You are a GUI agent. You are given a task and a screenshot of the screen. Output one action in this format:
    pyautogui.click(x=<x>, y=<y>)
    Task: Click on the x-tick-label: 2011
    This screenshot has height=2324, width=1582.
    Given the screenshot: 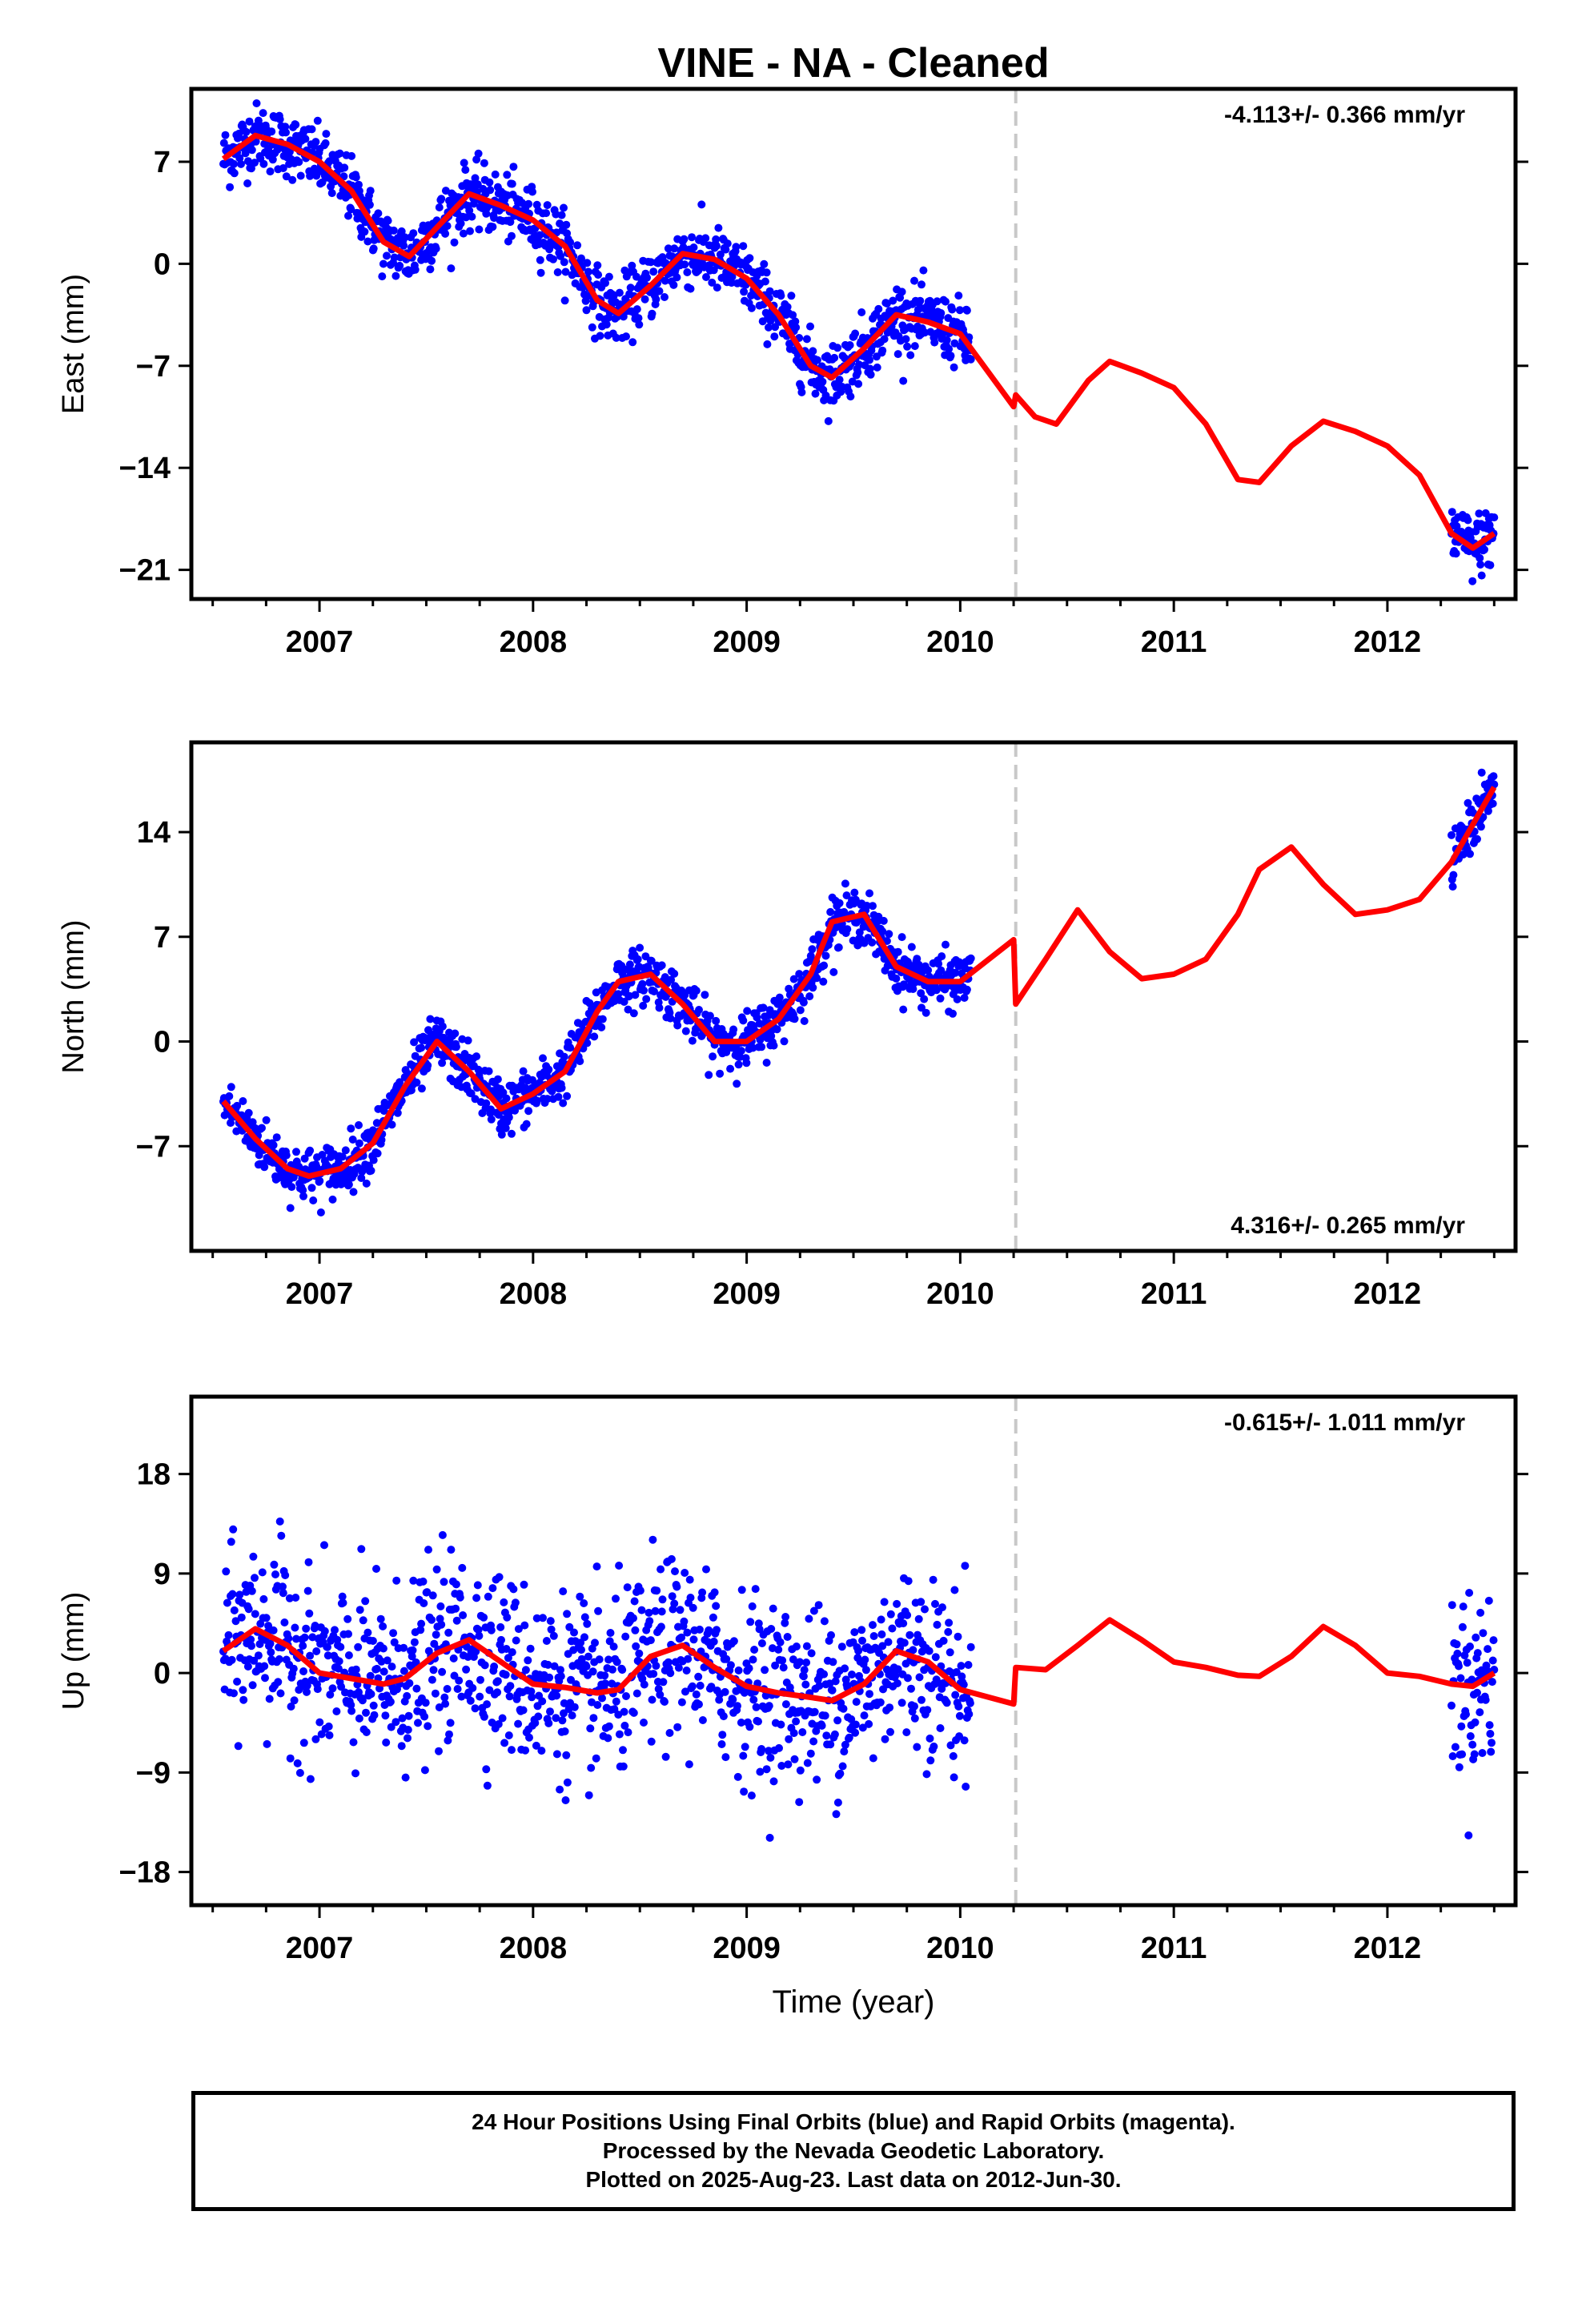 What is the action you would take?
    pyautogui.click(x=1174, y=642)
    